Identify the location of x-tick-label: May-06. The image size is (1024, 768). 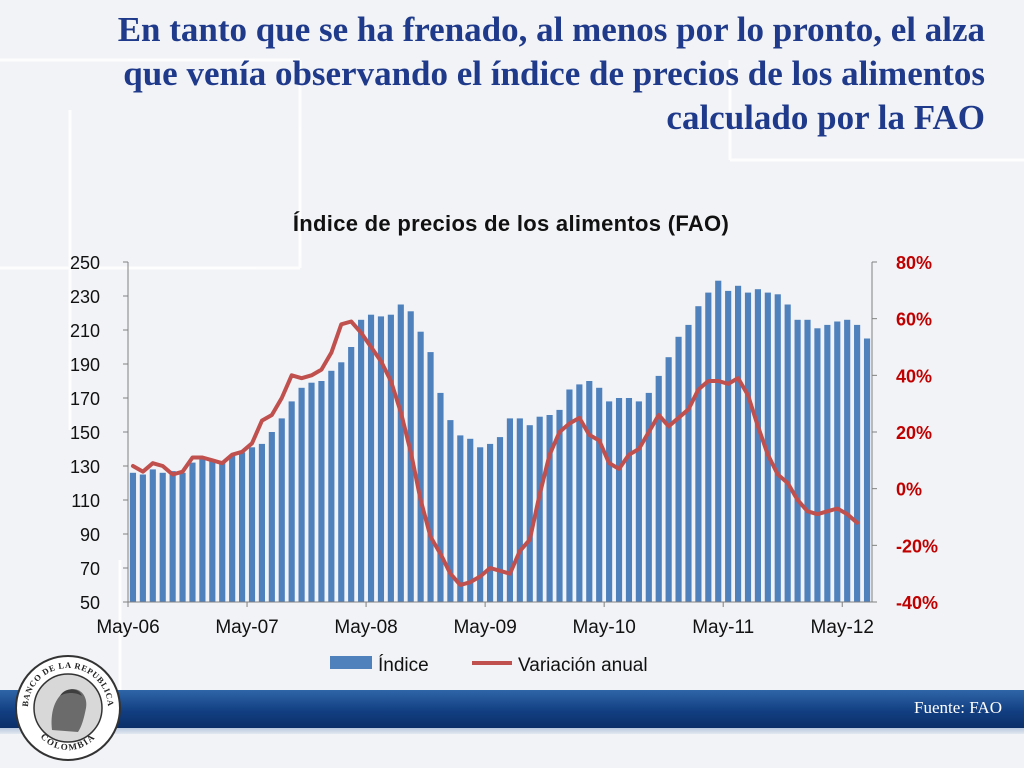
(127, 627).